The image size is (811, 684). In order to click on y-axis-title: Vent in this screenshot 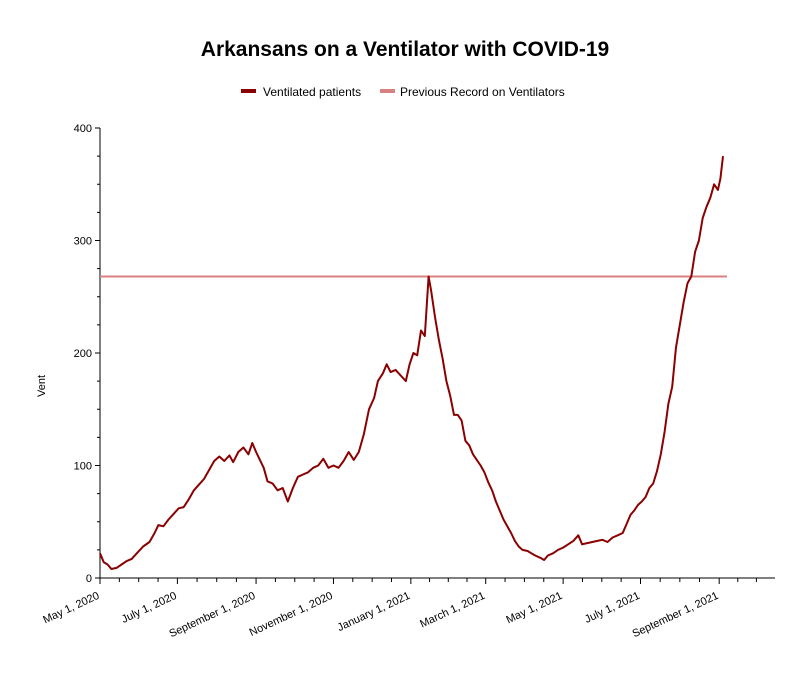, I will do `click(42, 386)`.